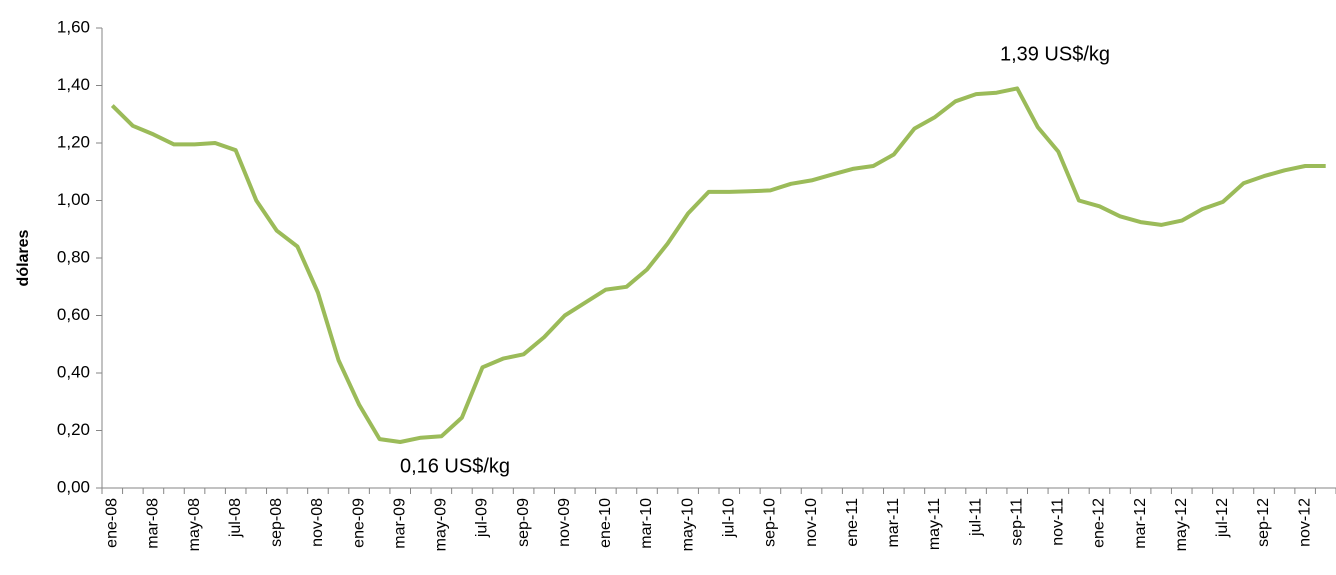 The image size is (1336, 575). What do you see at coordinates (729, 518) in the screenshot?
I see `x-tick-label: jul-10` at bounding box center [729, 518].